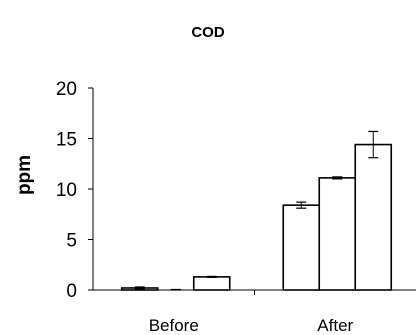 The image size is (416, 335). What do you see at coordinates (71, 291) in the screenshot?
I see `y-tick-label: 0` at bounding box center [71, 291].